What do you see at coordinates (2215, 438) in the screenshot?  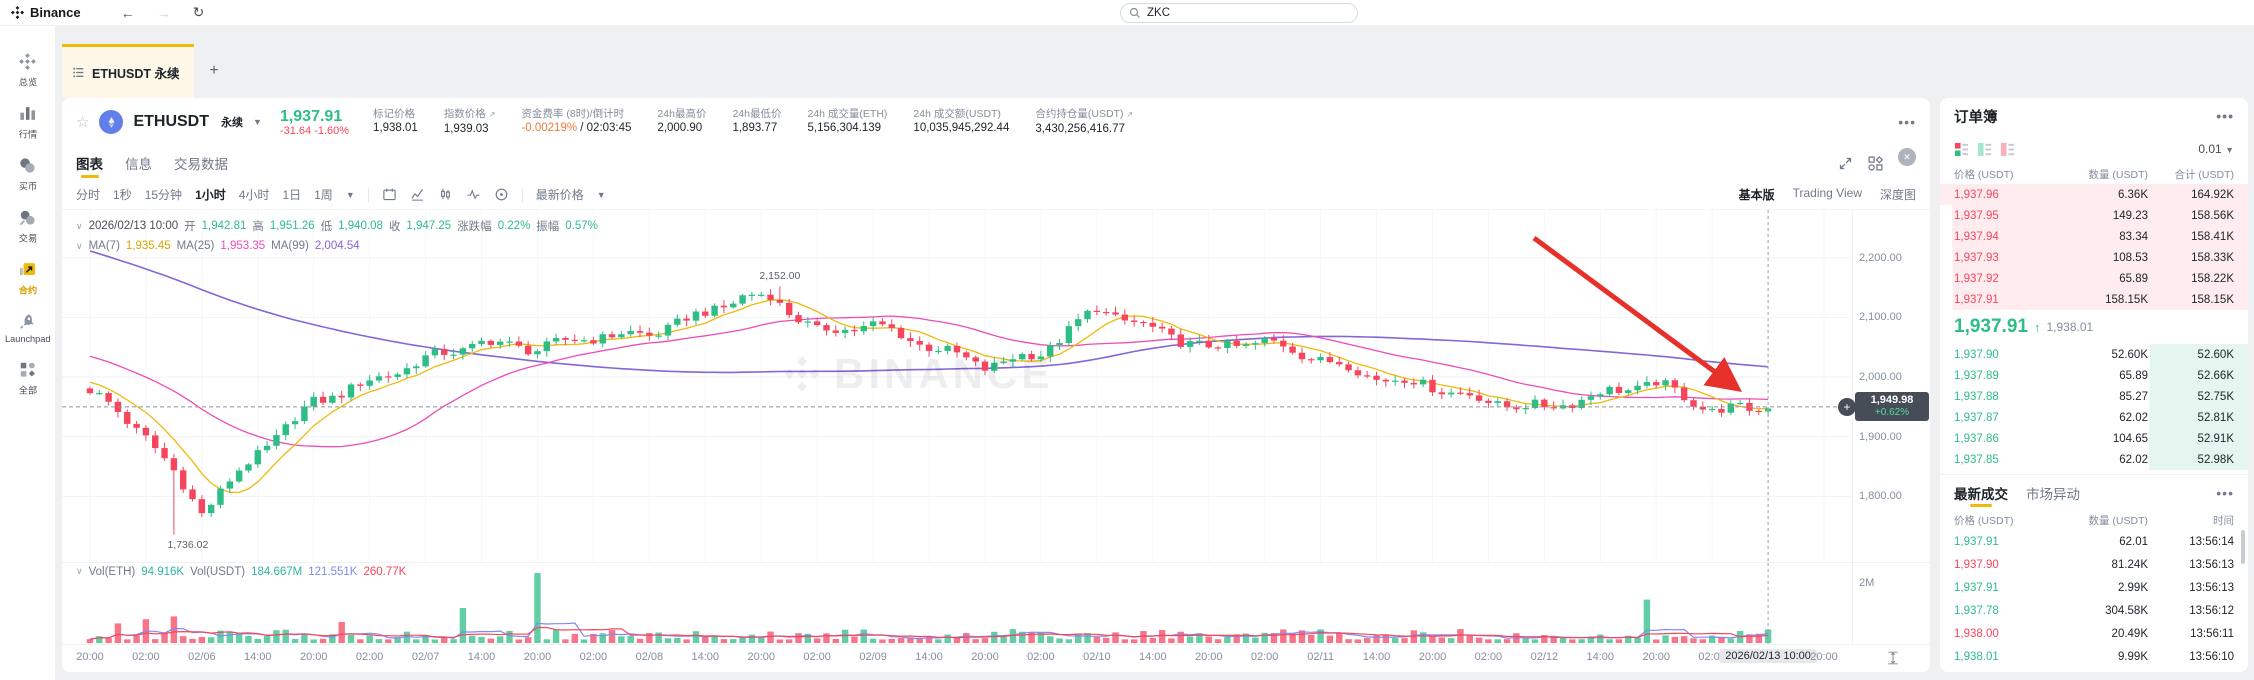 I see `total-cell: 52.91K` at bounding box center [2215, 438].